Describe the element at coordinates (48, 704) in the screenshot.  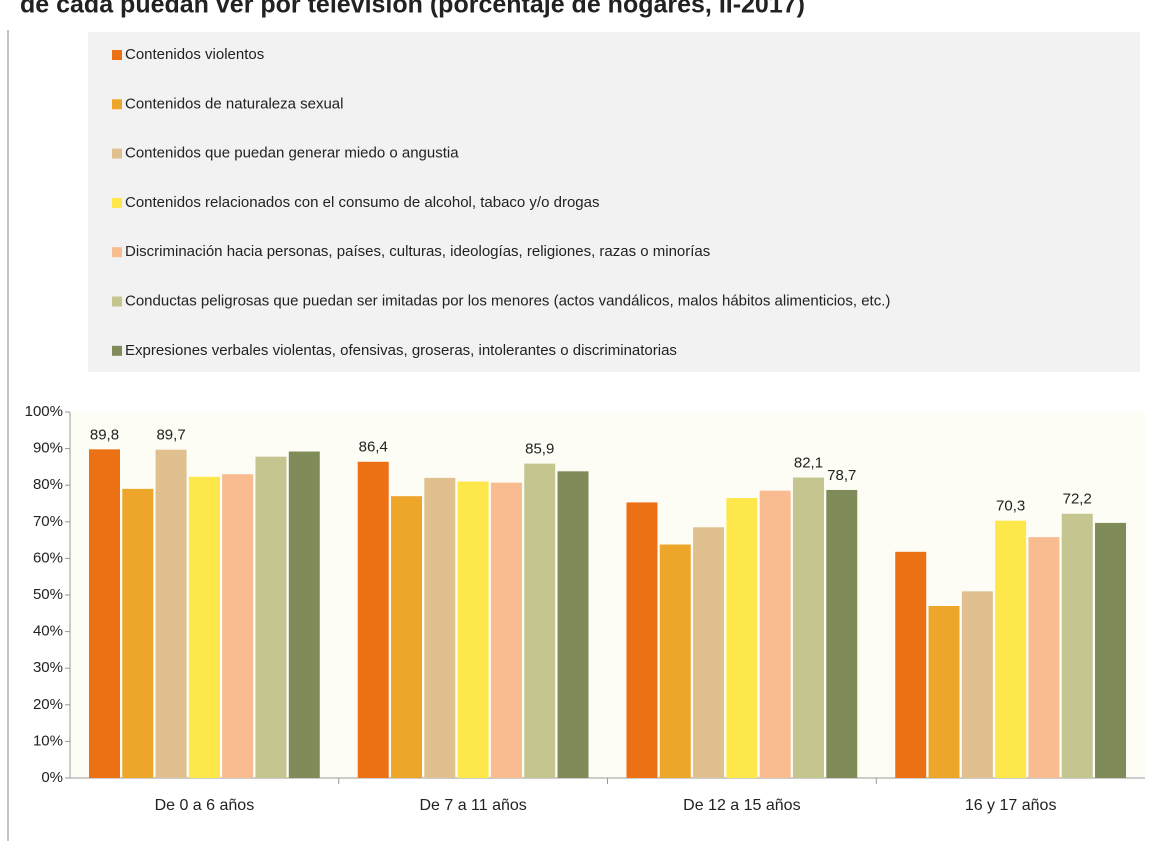
I see `y-tick-label: 20%` at that location.